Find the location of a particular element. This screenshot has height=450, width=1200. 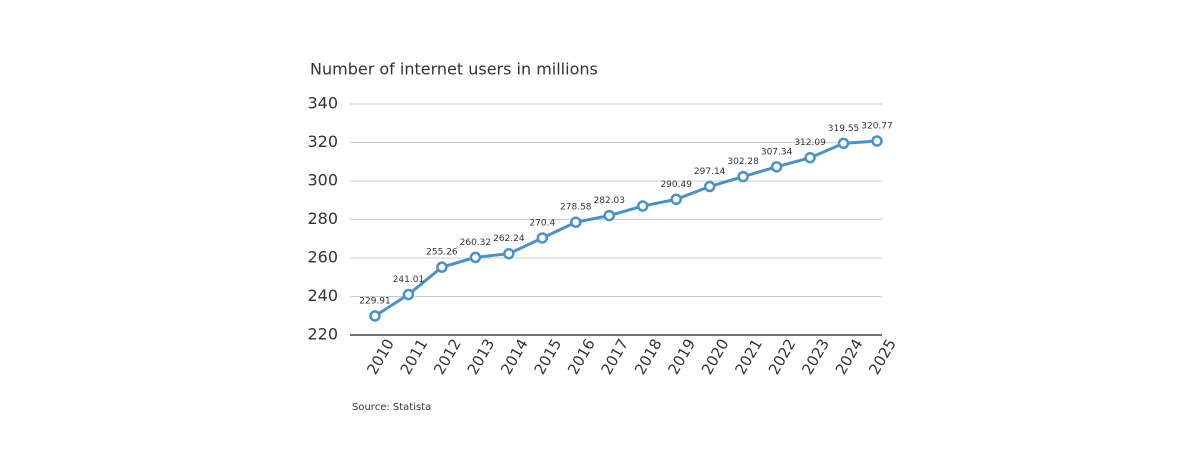

value-label: 255.26 is located at coordinates (442, 253).